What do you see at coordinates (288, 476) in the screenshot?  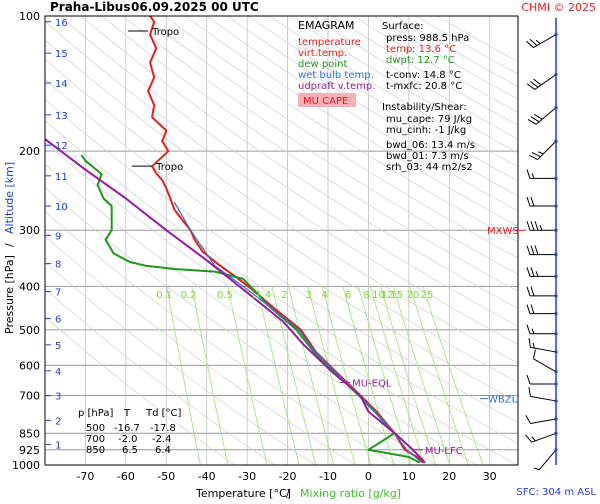 I see `temperature-tick-label: -20` at bounding box center [288, 476].